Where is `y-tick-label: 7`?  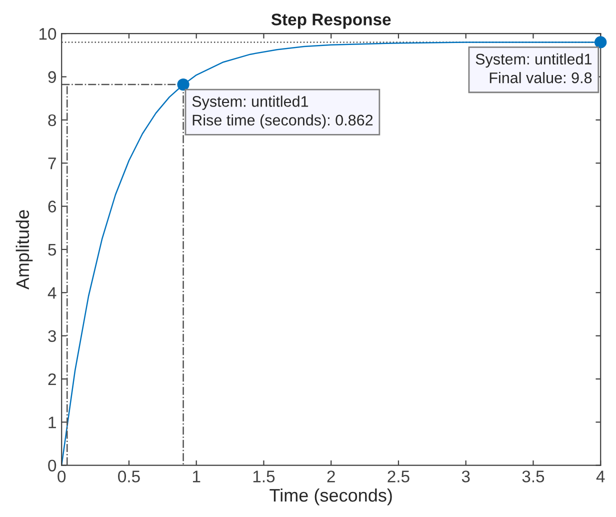 y-tick-label: 7 is located at coordinates (52, 164).